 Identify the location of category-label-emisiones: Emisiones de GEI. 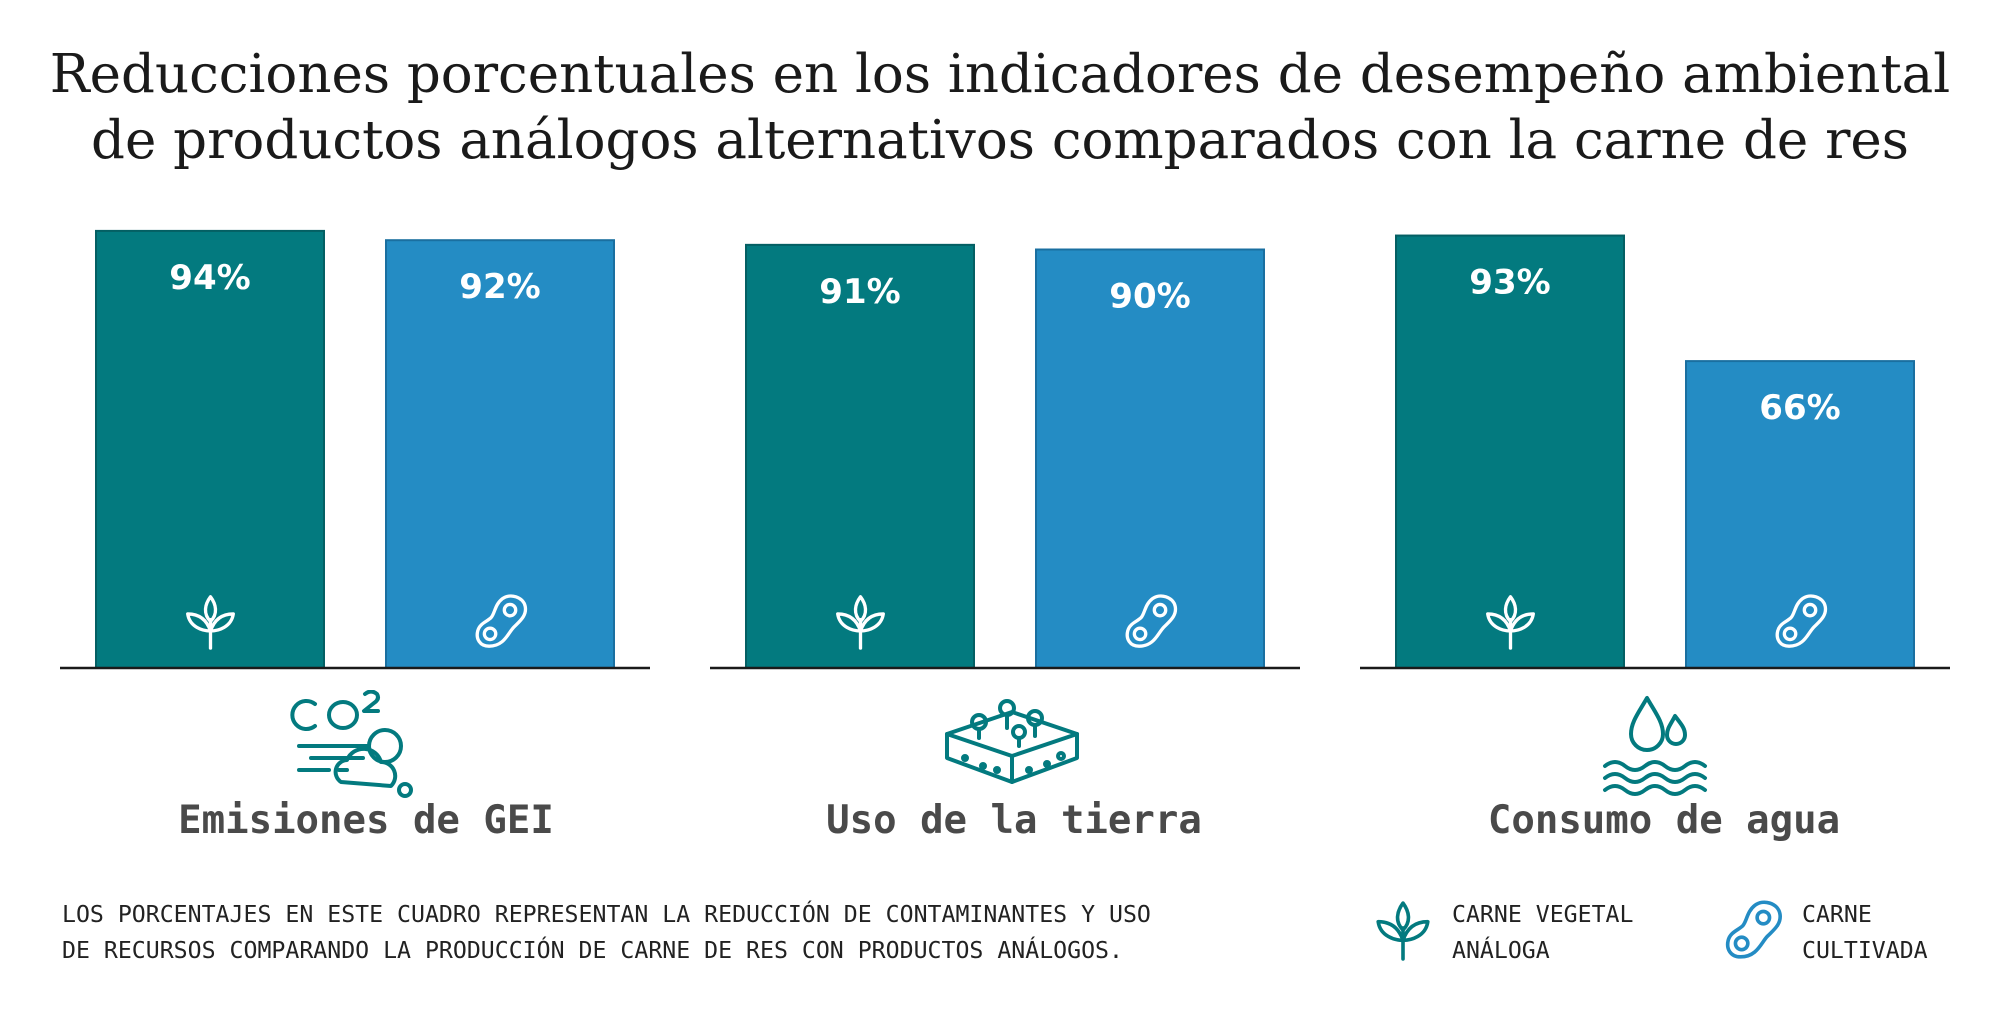
(366, 820).